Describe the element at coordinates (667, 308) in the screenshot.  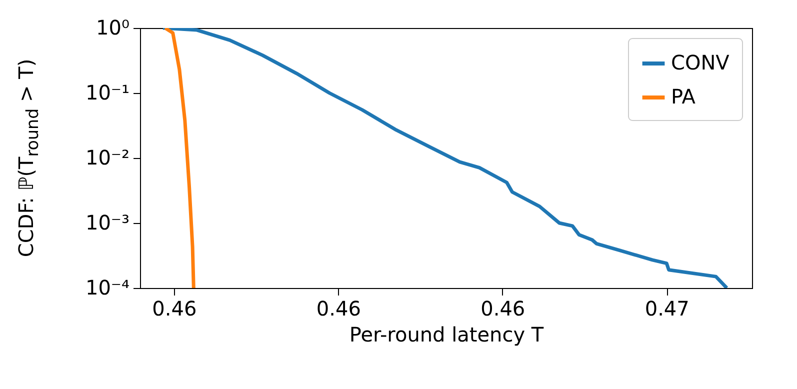
I see `x-tick-label: 0.47` at that location.